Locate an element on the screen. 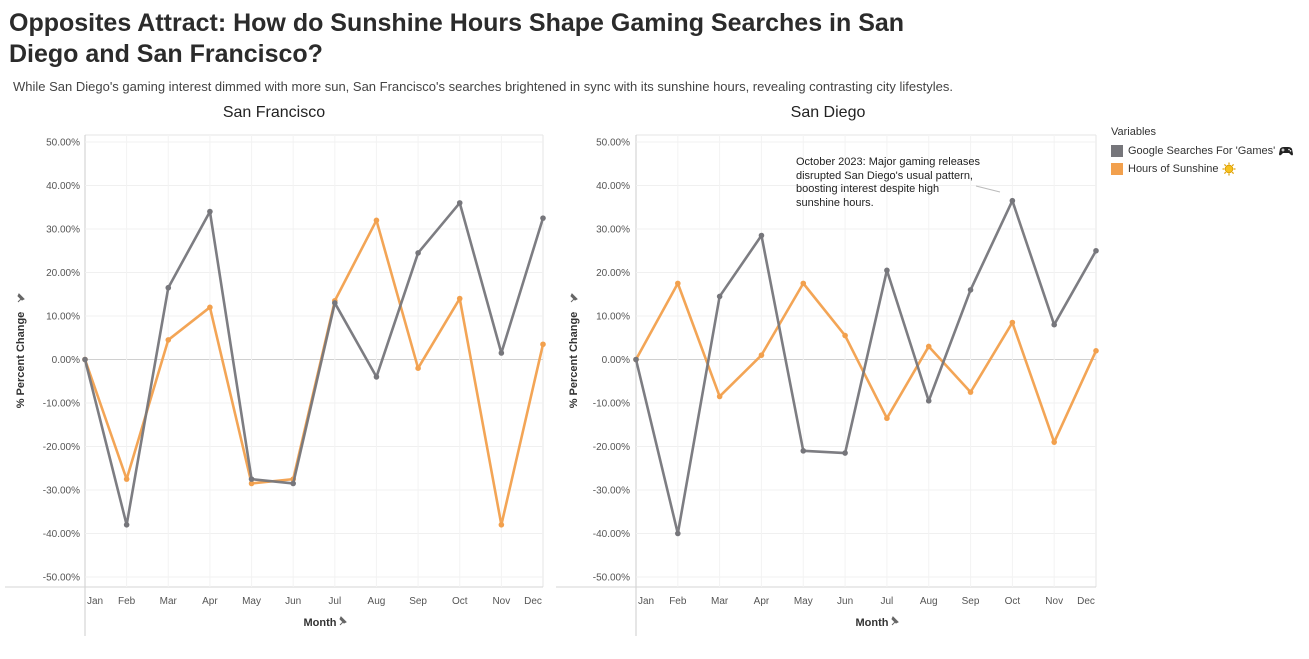  legend-label-sunshine: Hours of Sunshine is located at coordinates (1173, 169).